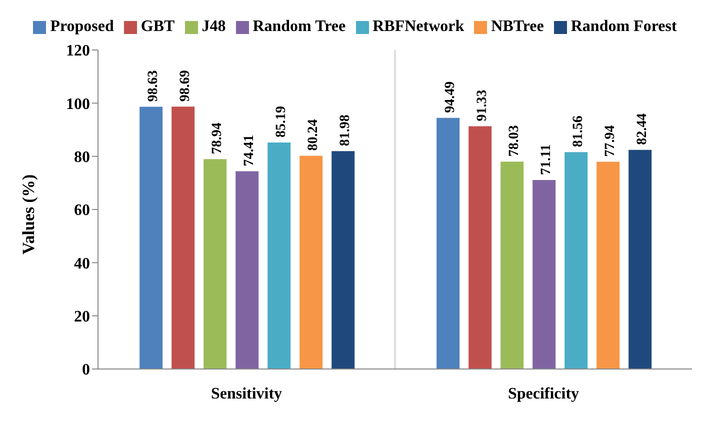 The image size is (710, 427). What do you see at coordinates (186, 86) in the screenshot?
I see `data-label: 98.69` at bounding box center [186, 86].